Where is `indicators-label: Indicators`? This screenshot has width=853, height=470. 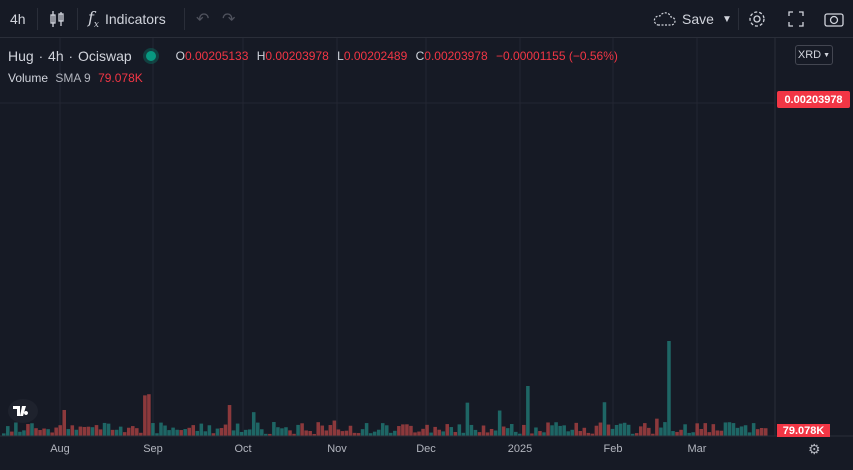
indicators-label: Indicators is located at coordinates (135, 19).